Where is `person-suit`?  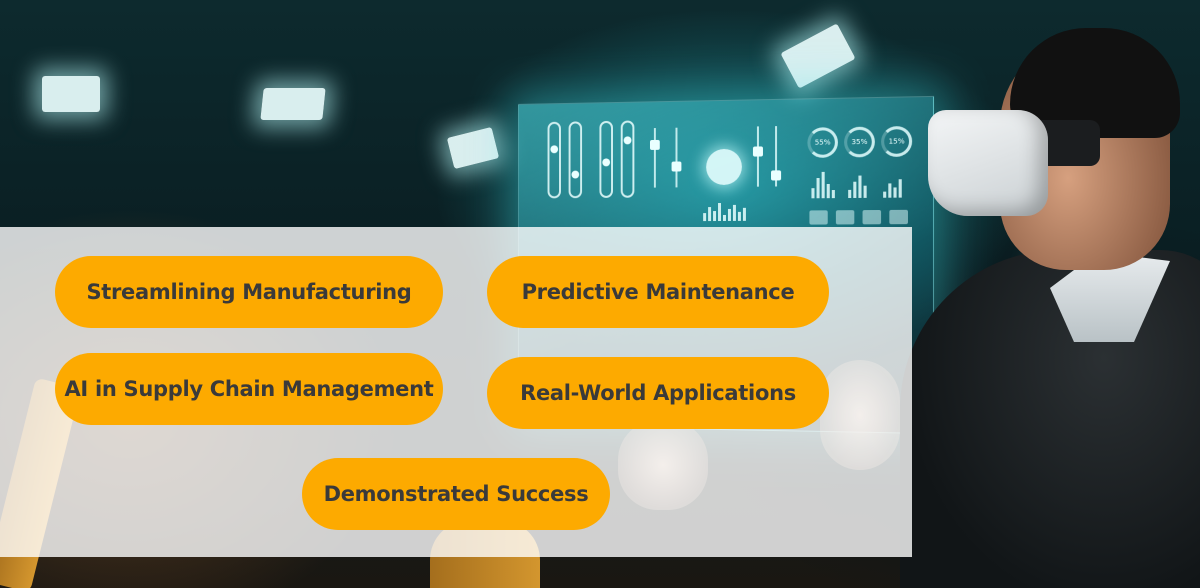 person-suit is located at coordinates (1050, 419).